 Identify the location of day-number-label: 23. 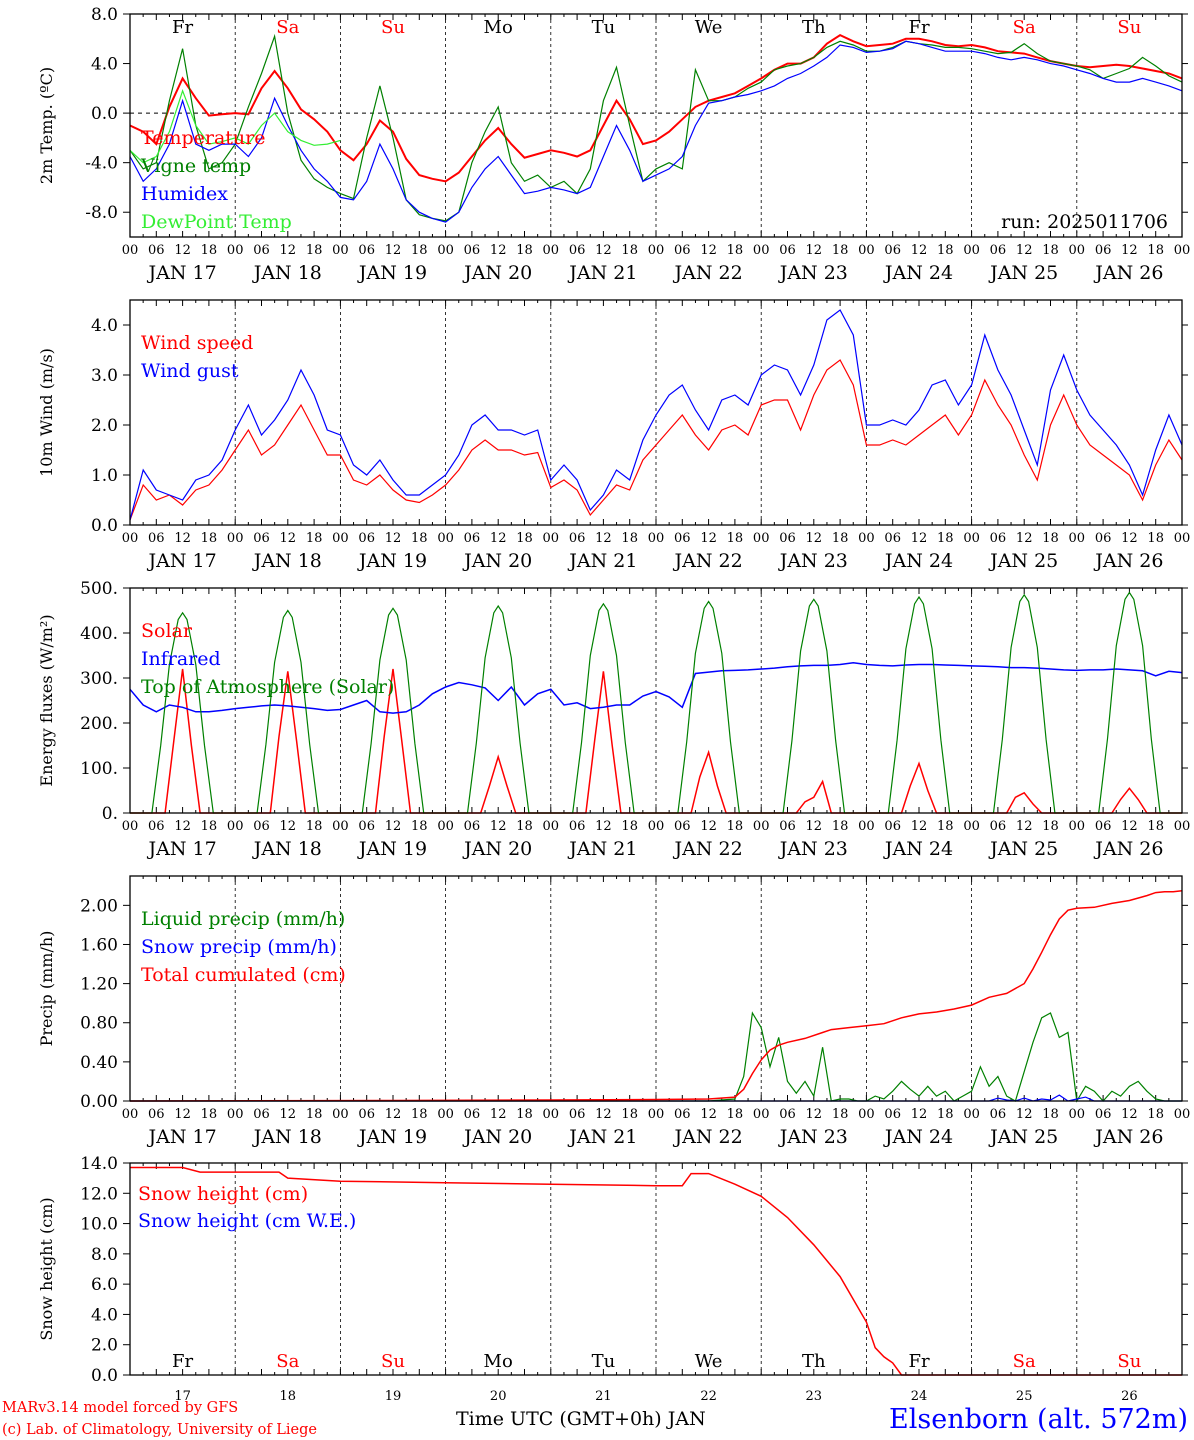
(814, 1396).